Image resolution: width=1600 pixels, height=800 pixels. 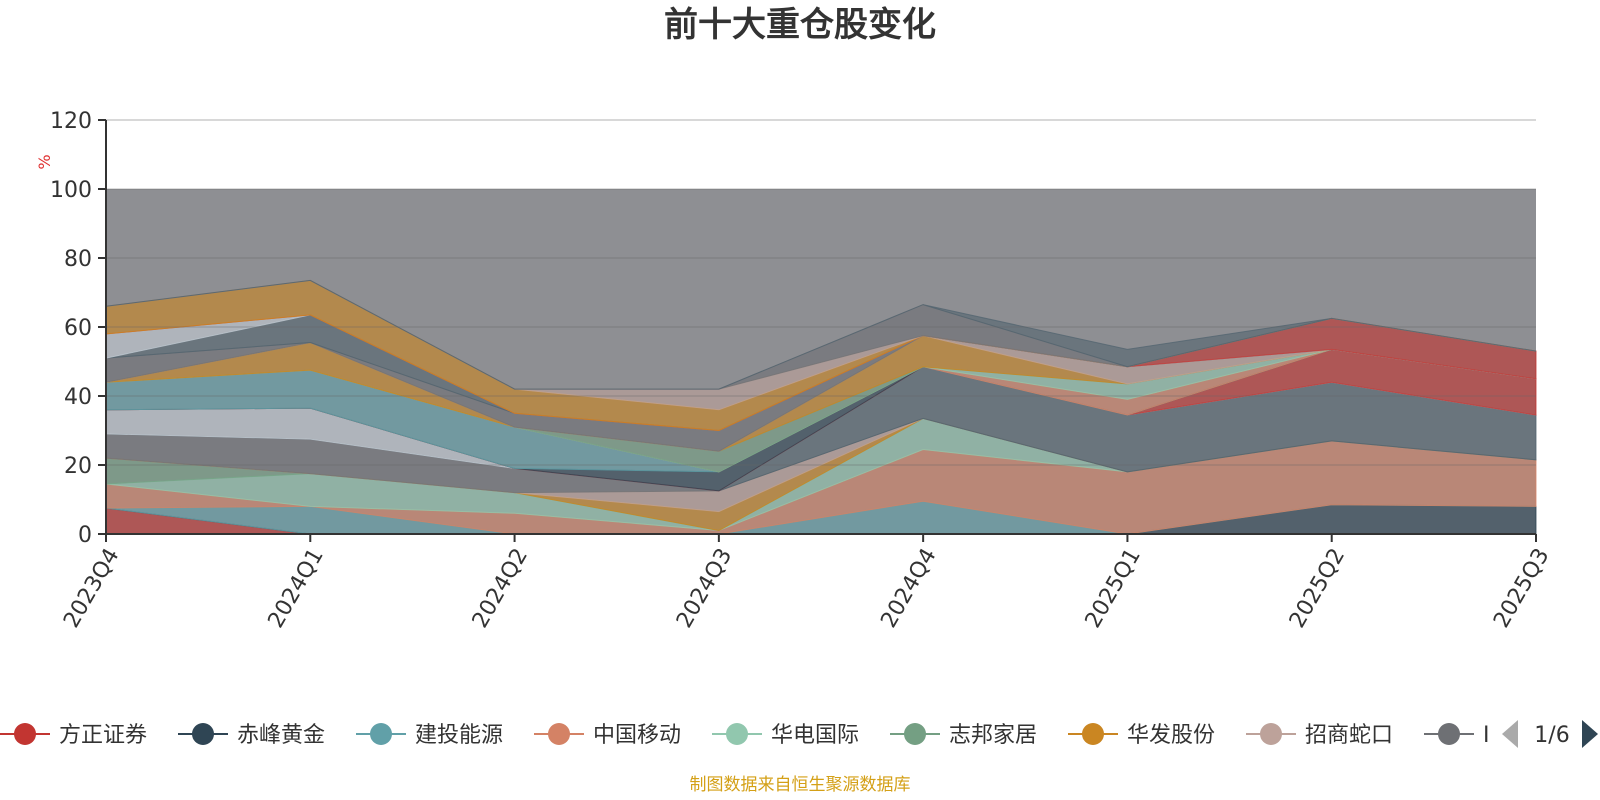 I want to click on y-tick-label: 120, so click(x=71, y=121).